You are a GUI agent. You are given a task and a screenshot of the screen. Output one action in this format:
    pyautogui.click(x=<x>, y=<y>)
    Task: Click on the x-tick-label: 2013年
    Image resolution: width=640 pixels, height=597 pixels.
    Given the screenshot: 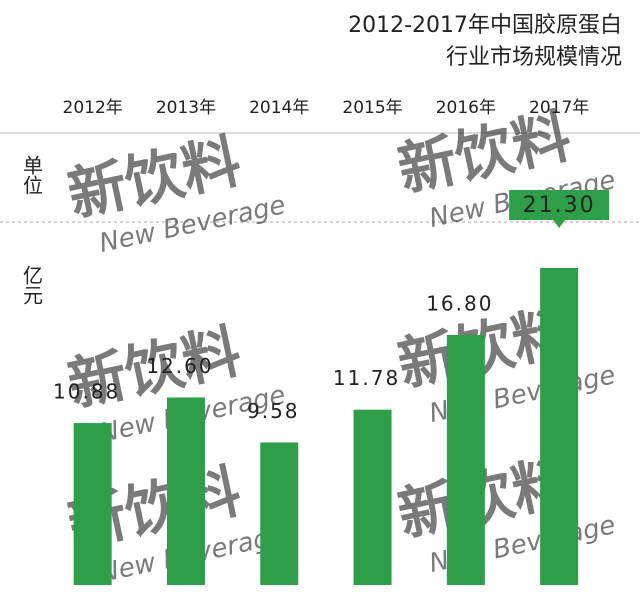 What is the action you would take?
    pyautogui.click(x=186, y=108)
    